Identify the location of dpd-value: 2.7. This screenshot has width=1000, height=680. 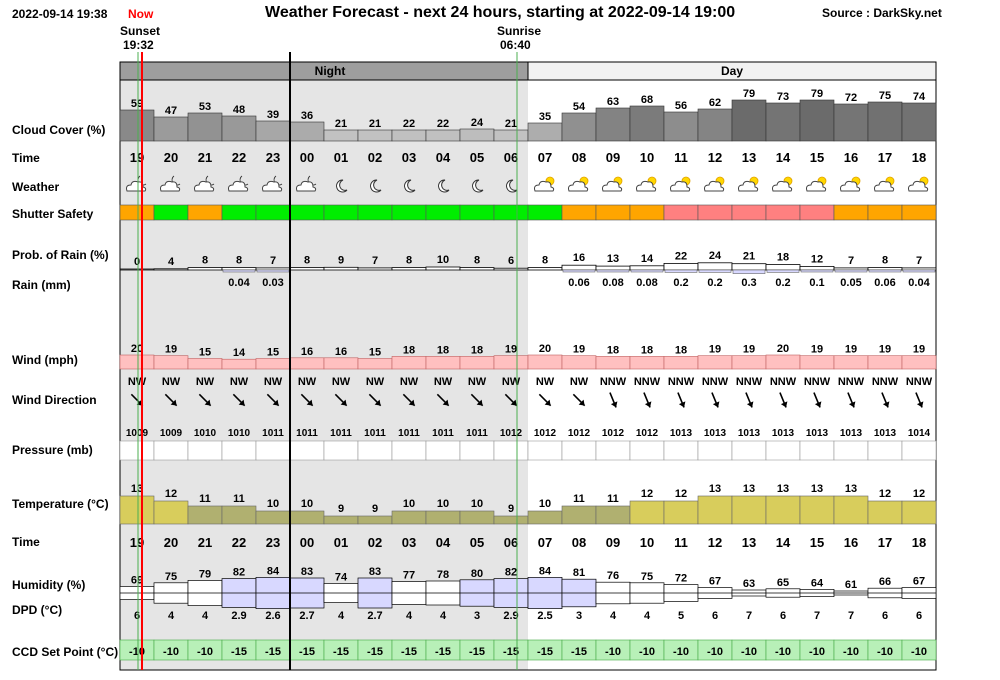
(374, 616).